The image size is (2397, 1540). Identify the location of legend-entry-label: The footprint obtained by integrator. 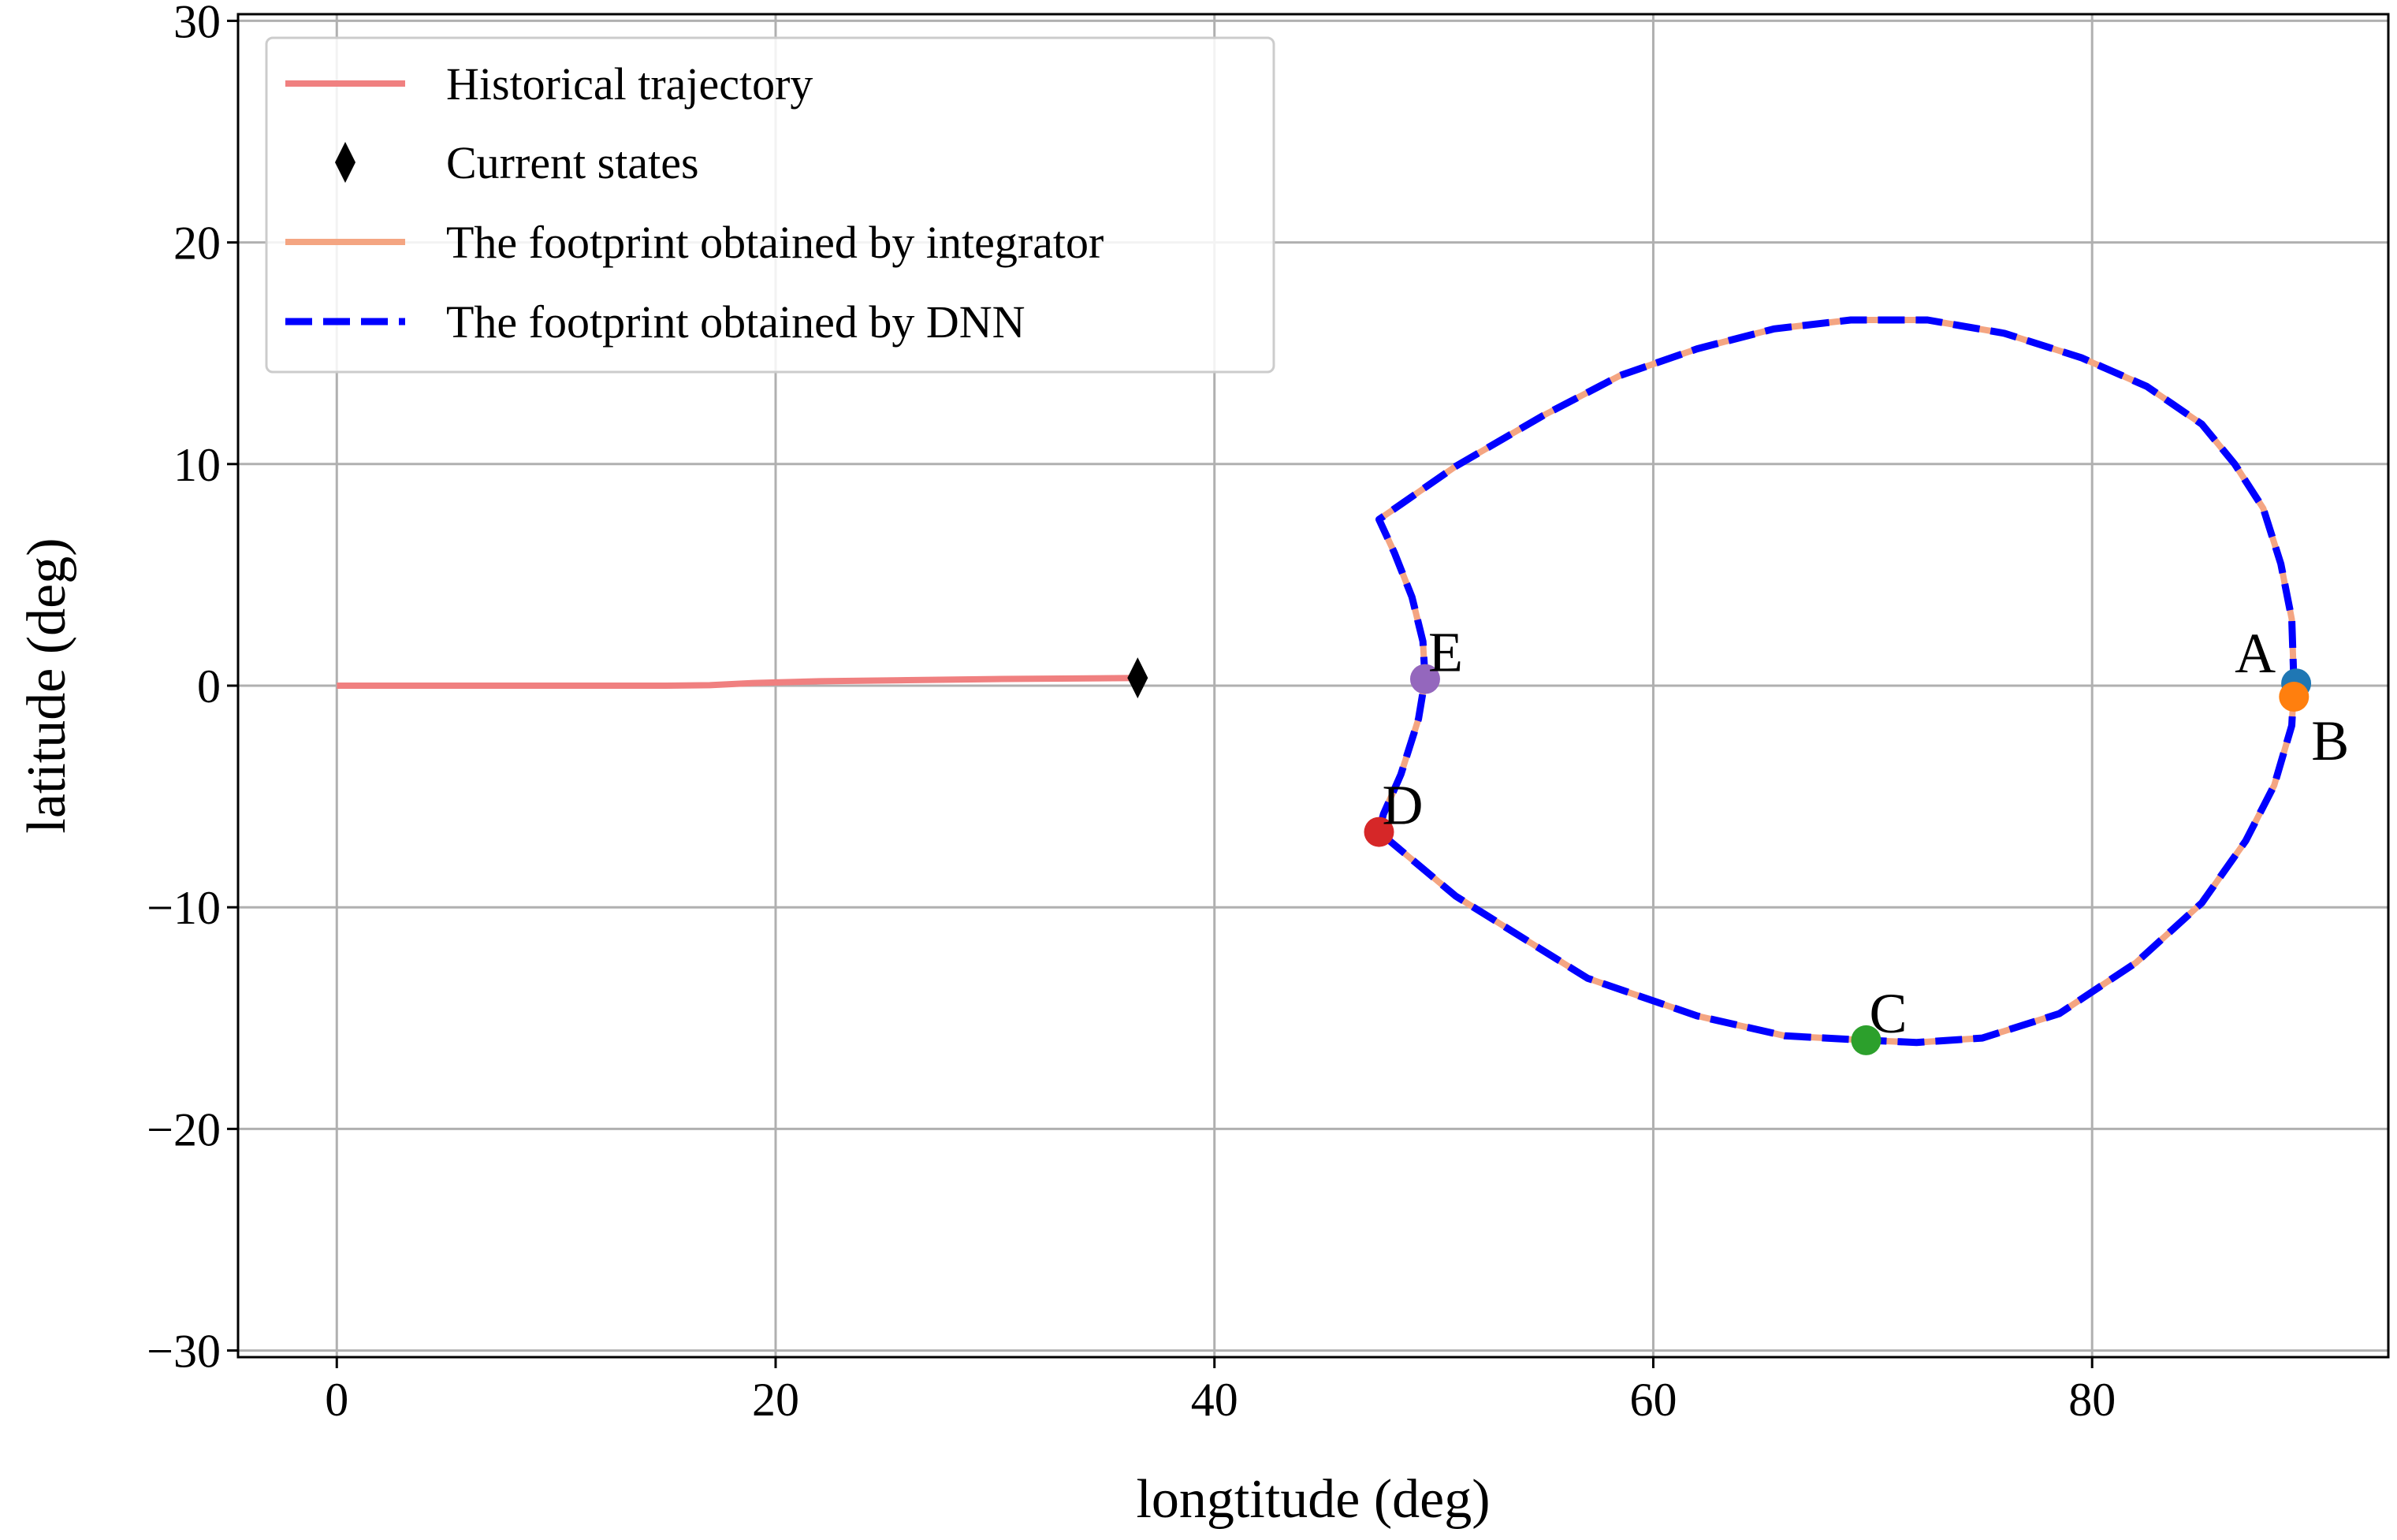
(775, 242).